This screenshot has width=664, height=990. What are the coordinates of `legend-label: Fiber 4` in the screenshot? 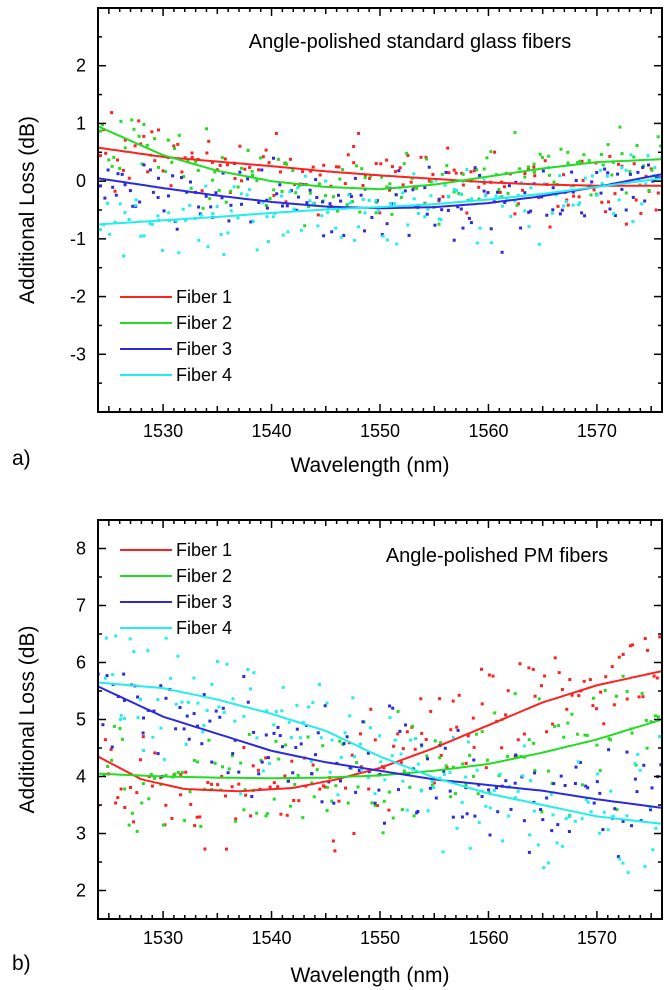 It's located at (204, 628).